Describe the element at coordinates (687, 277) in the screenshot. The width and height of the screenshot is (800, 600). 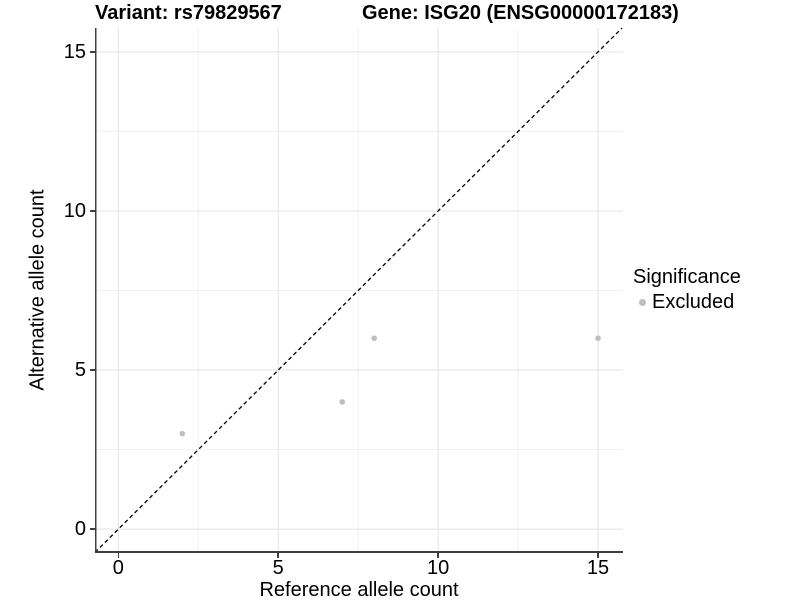
I see `legend-title: Significance` at that location.